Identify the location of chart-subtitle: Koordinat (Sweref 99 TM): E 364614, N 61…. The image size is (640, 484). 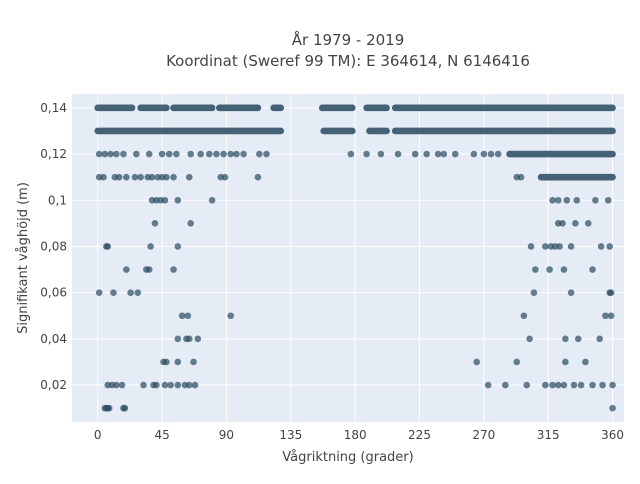
(348, 61).